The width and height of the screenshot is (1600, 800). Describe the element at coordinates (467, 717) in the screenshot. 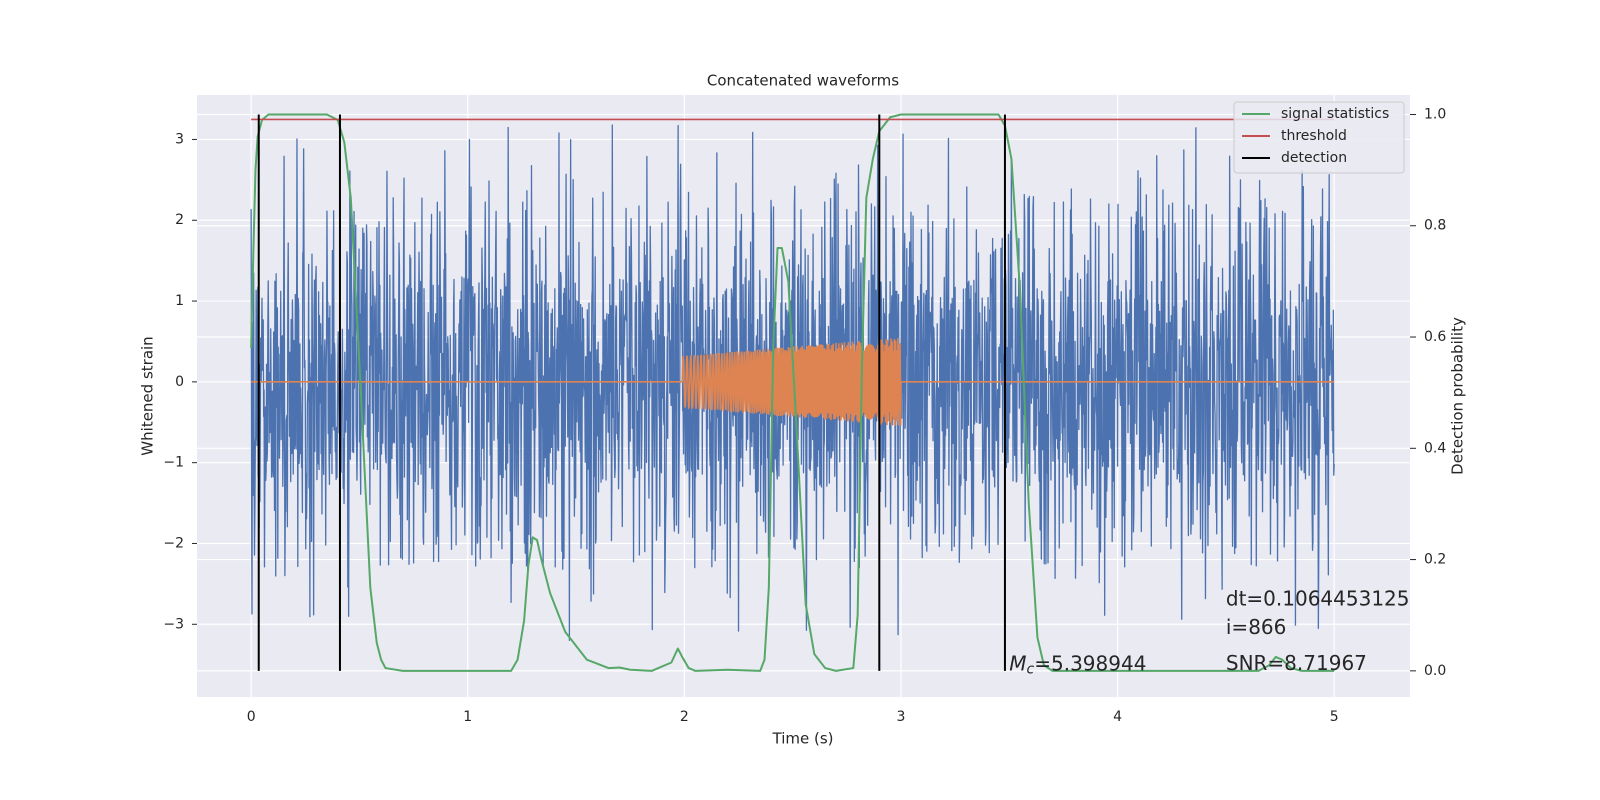

I see `x-tick-label: 1` at that location.